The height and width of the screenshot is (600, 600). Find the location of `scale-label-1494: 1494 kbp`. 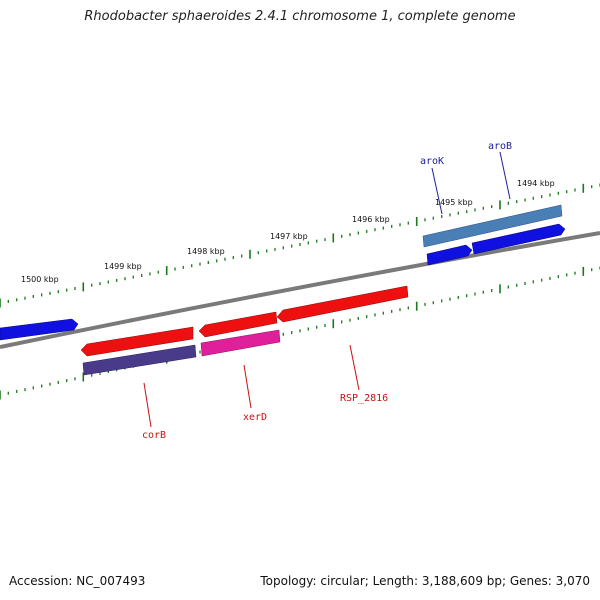

scale-label-1494: 1494 kbp is located at coordinates (536, 183).